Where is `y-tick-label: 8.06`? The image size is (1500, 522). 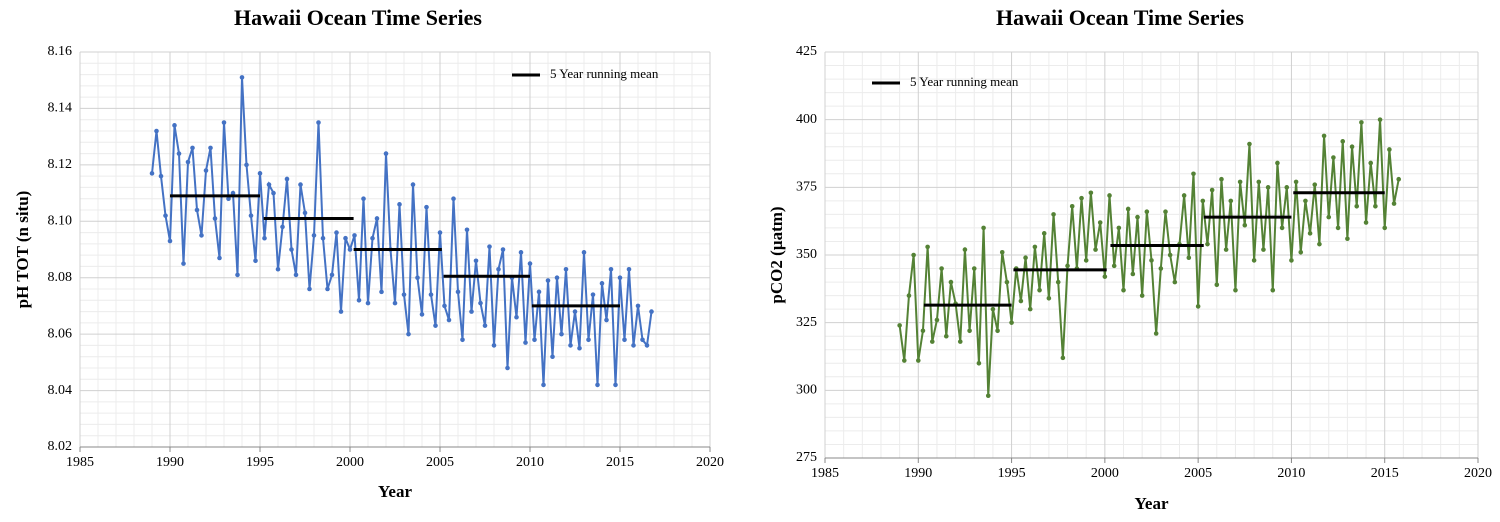
y-tick-label: 8.06 is located at coordinates (60, 333).